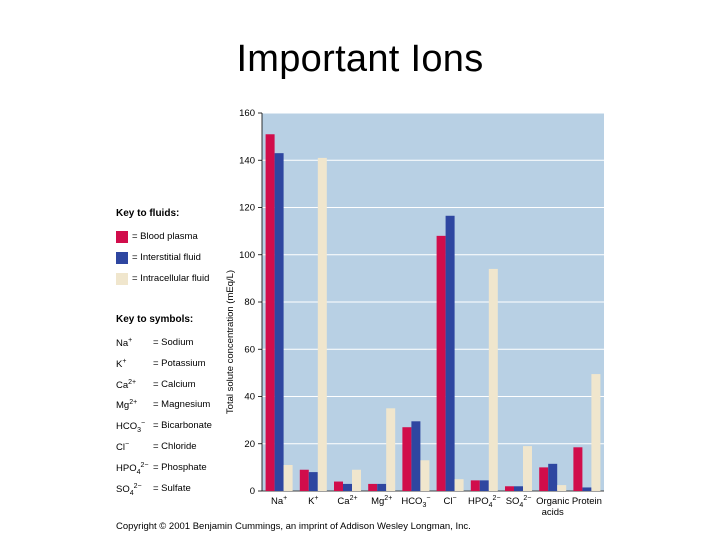 The height and width of the screenshot is (540, 720). Describe the element at coordinates (249, 349) in the screenshot. I see `y-tick-label: 60` at that location.